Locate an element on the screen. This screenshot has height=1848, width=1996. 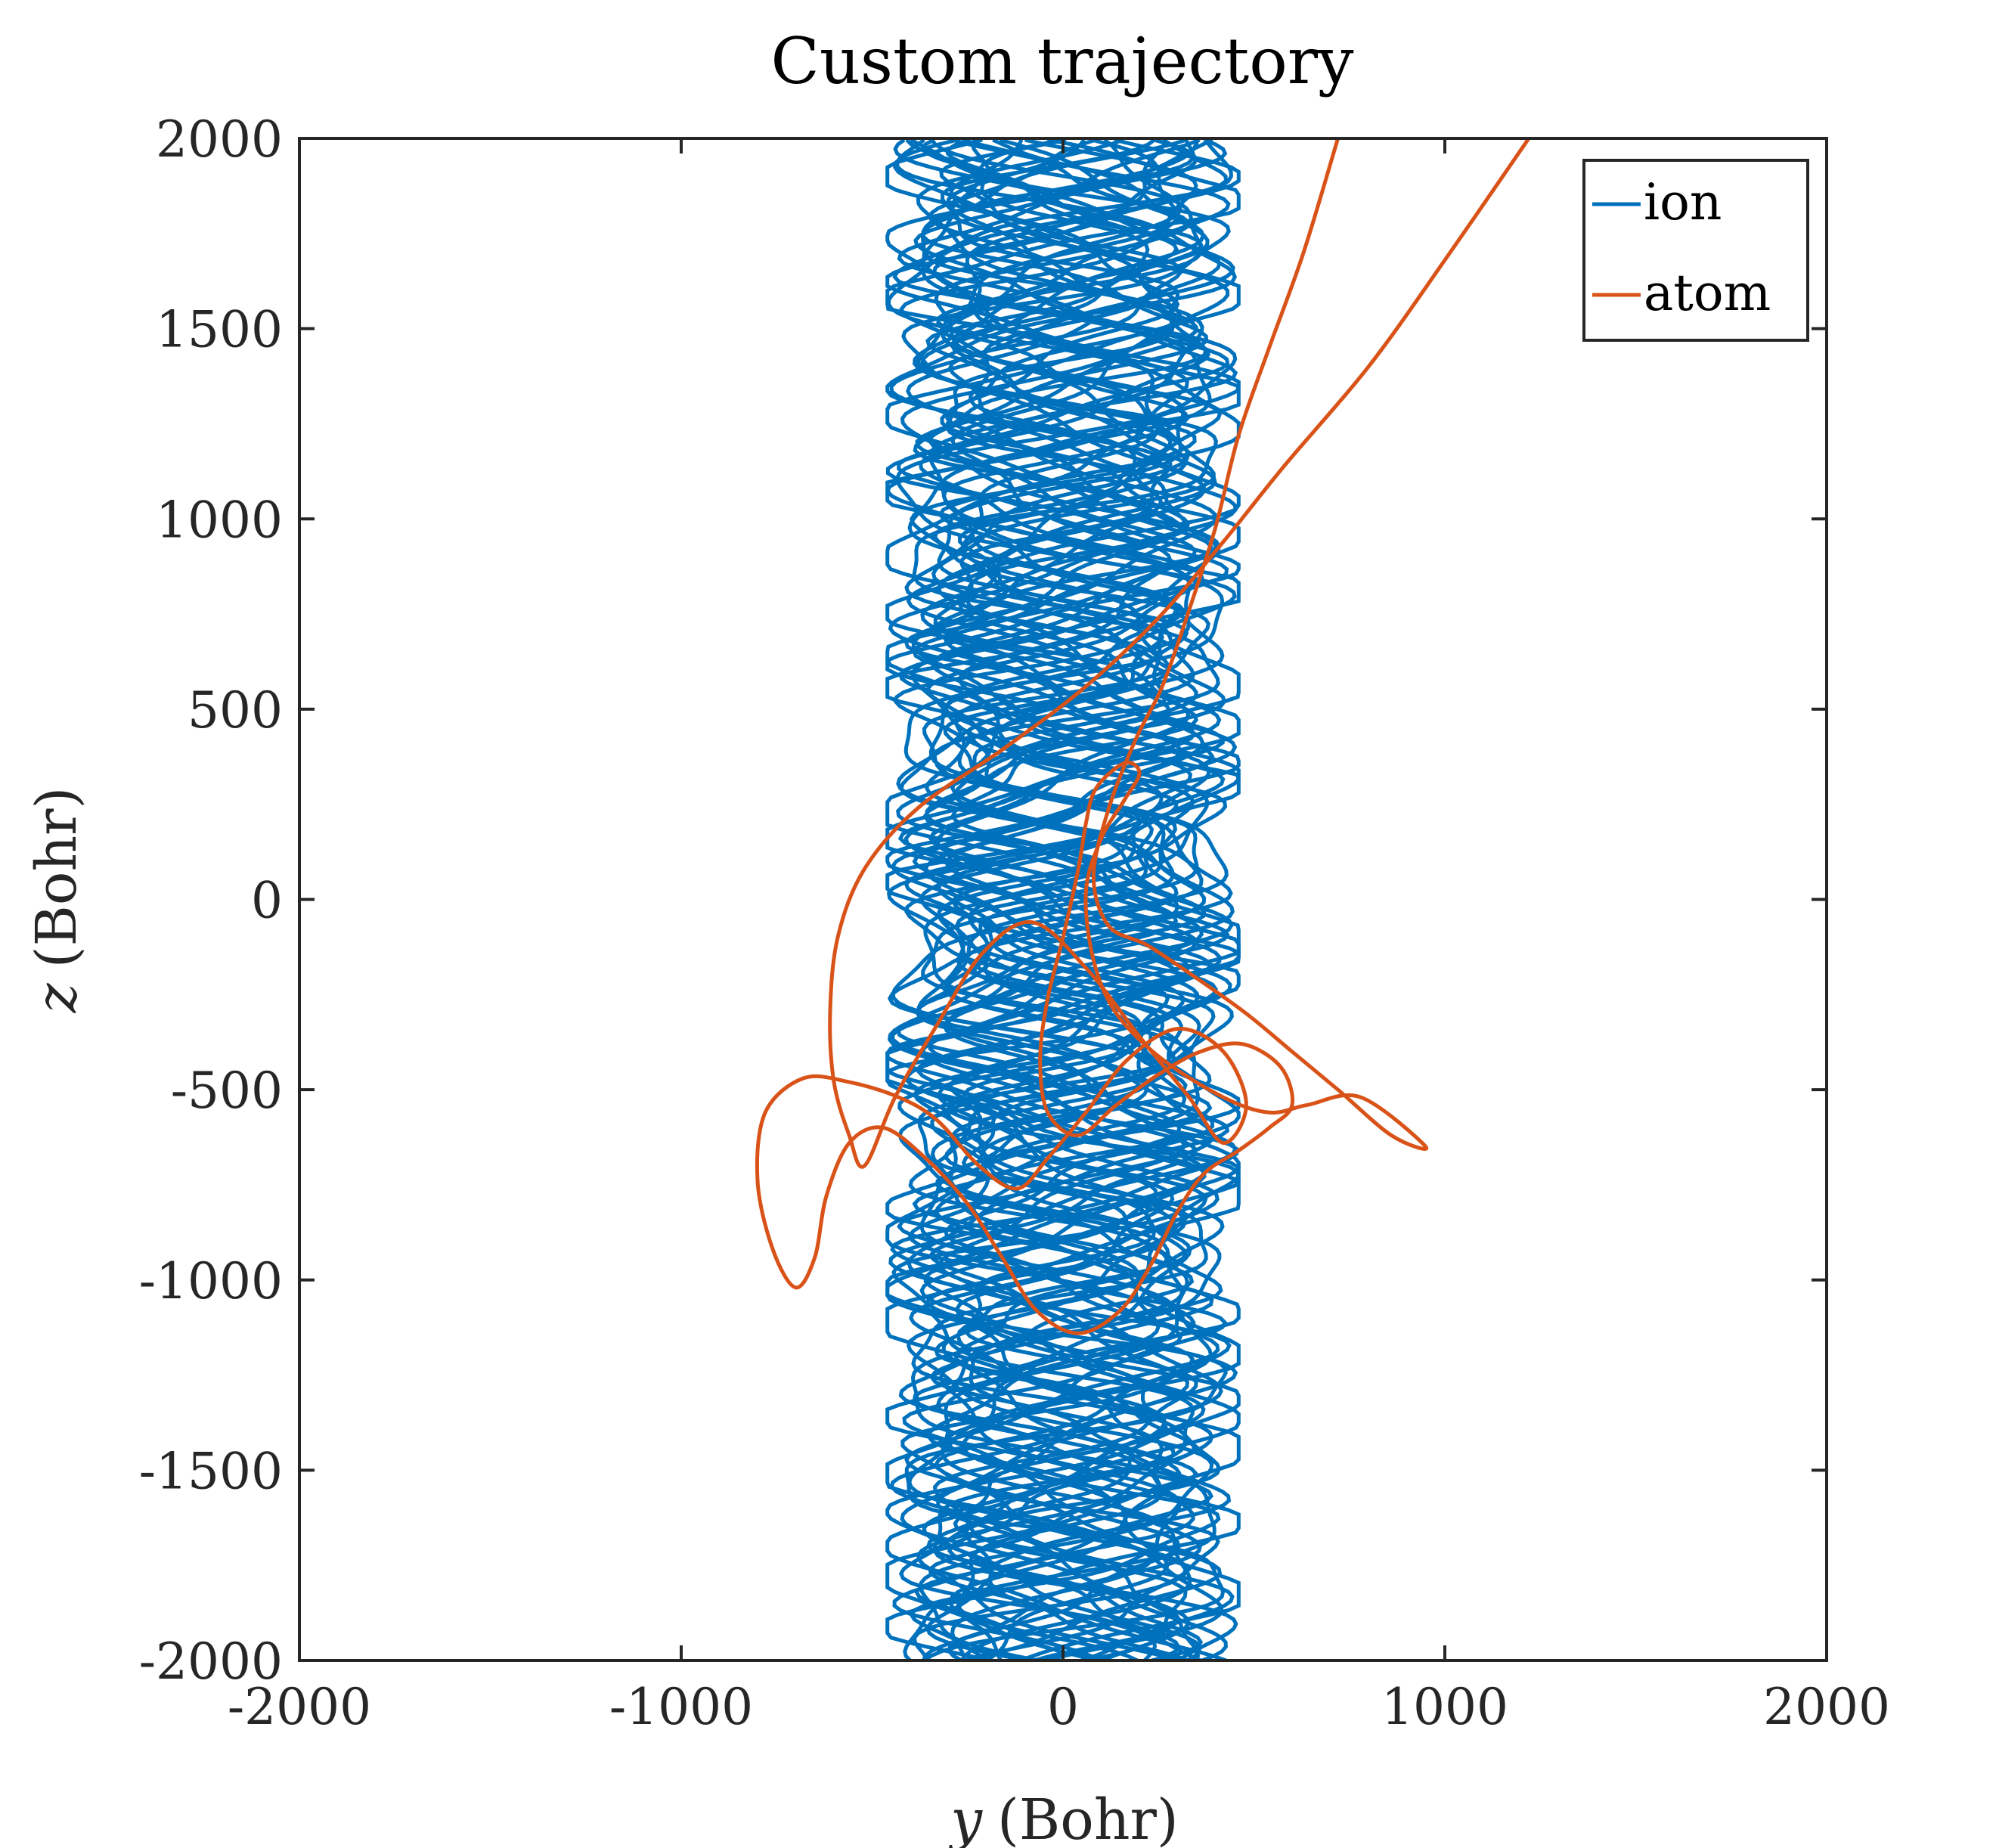
y-tick-label: -2000 is located at coordinates (211, 1662).